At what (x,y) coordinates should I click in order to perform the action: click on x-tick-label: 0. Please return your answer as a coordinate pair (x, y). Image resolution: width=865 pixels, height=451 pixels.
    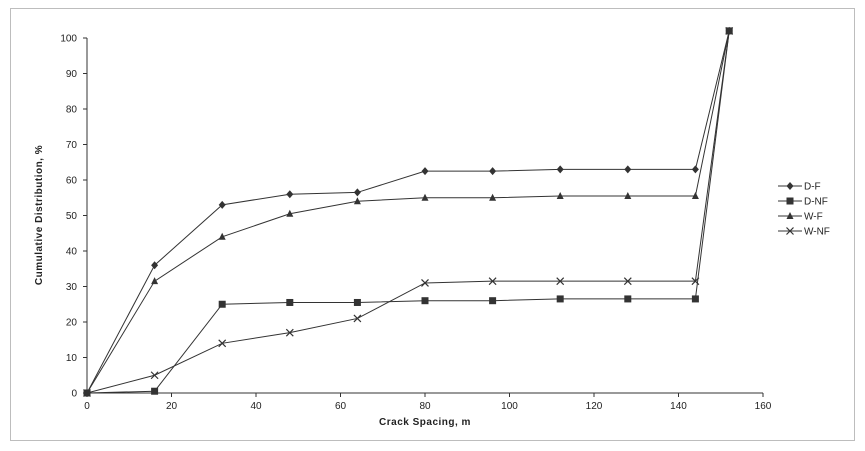
    Looking at the image, I should click on (87, 406).